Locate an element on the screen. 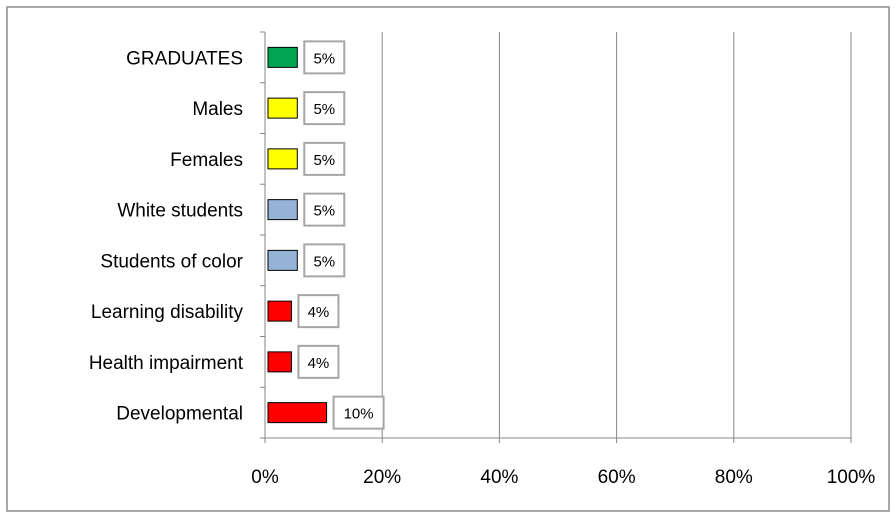 The height and width of the screenshot is (518, 896). data-label: 10% is located at coordinates (359, 414).